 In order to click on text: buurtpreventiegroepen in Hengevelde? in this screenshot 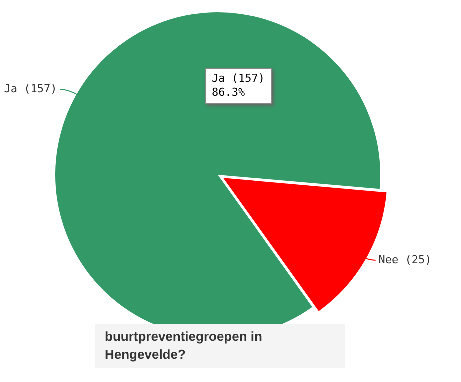, I will do `click(220, 346)`.